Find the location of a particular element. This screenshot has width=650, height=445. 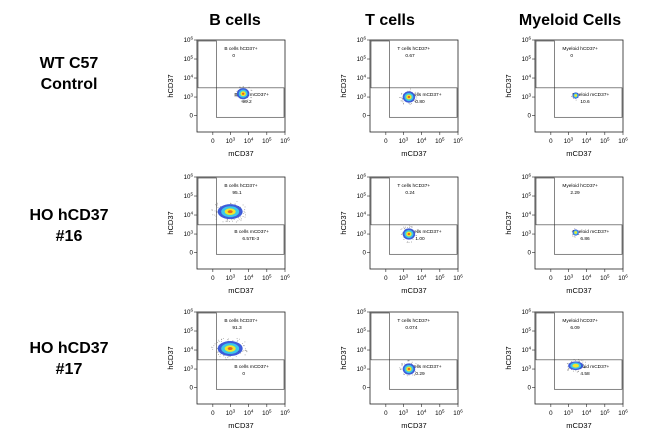

gate-value-hcd37: 95.1 is located at coordinates (237, 193).